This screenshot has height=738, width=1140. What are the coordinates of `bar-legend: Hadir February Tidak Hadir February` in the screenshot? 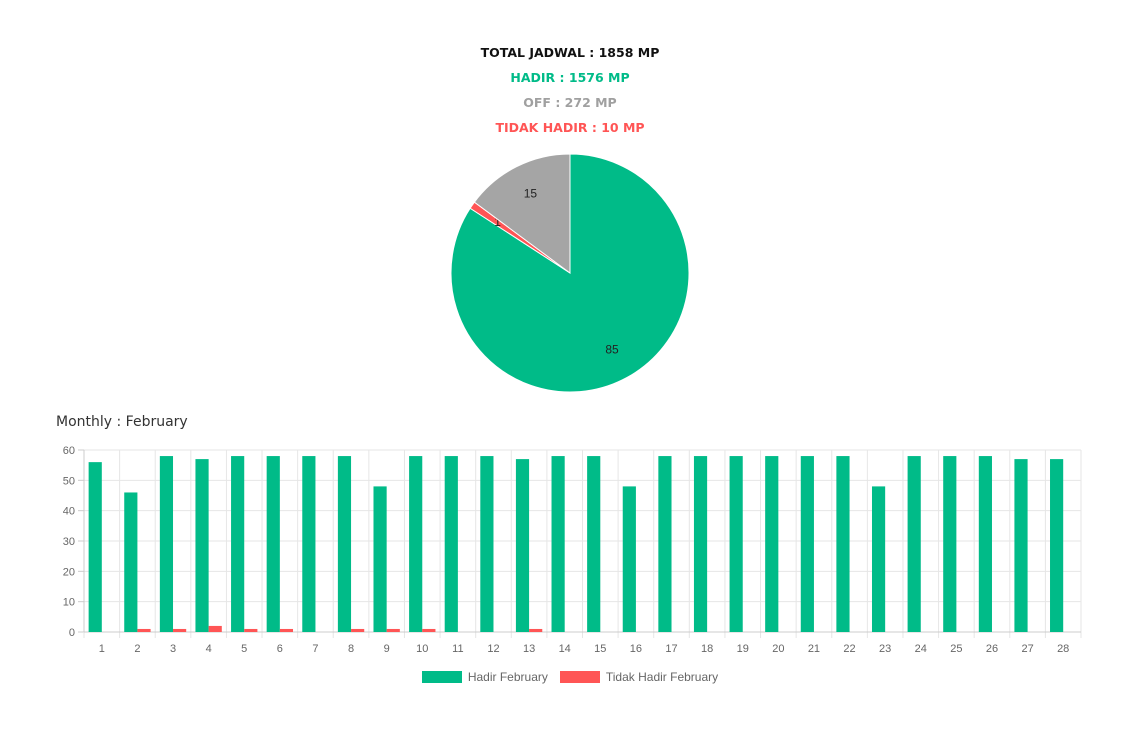 It's located at (570, 677).